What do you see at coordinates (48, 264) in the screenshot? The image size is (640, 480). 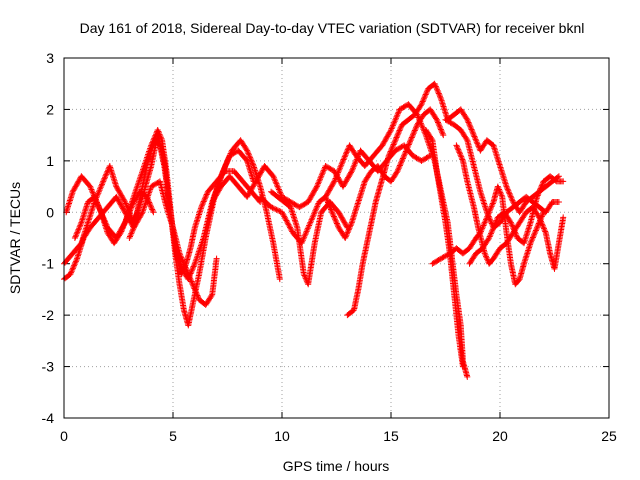 I see `y-tick-label: -1` at bounding box center [48, 264].